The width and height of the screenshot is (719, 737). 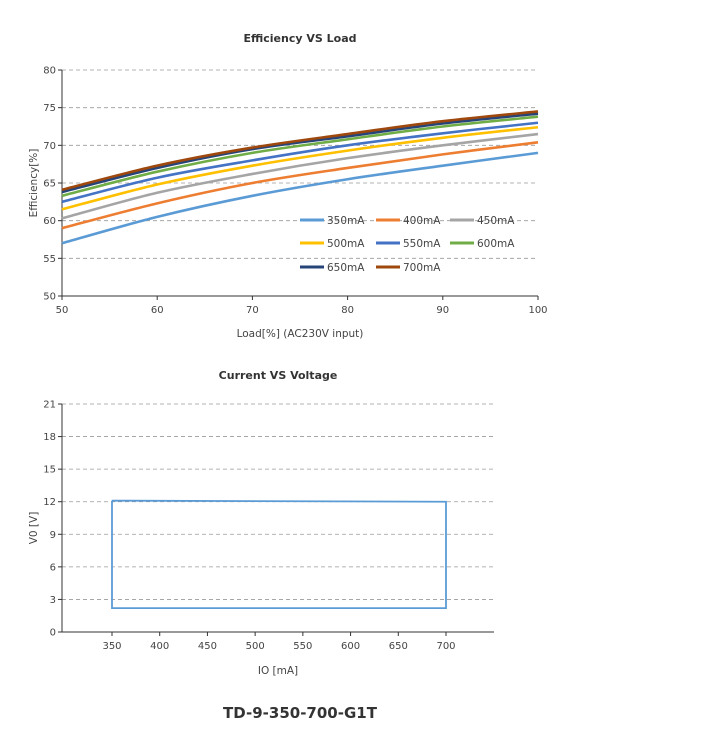 I want to click on series-line-500mA, so click(x=300, y=168).